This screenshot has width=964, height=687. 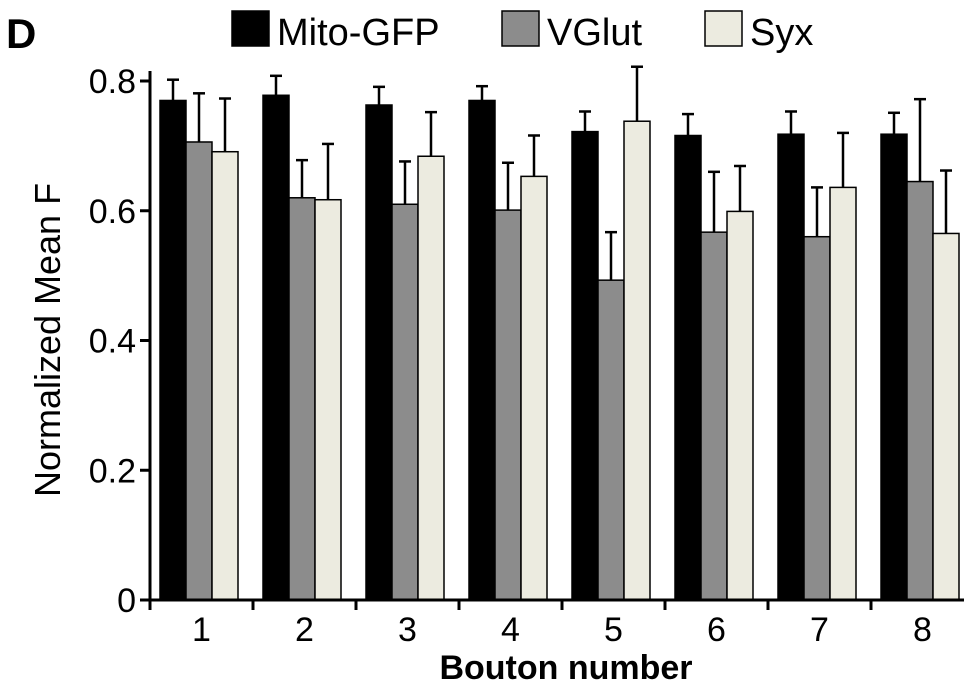 What do you see at coordinates (613, 630) in the screenshot?
I see `x-tick-label: 5` at bounding box center [613, 630].